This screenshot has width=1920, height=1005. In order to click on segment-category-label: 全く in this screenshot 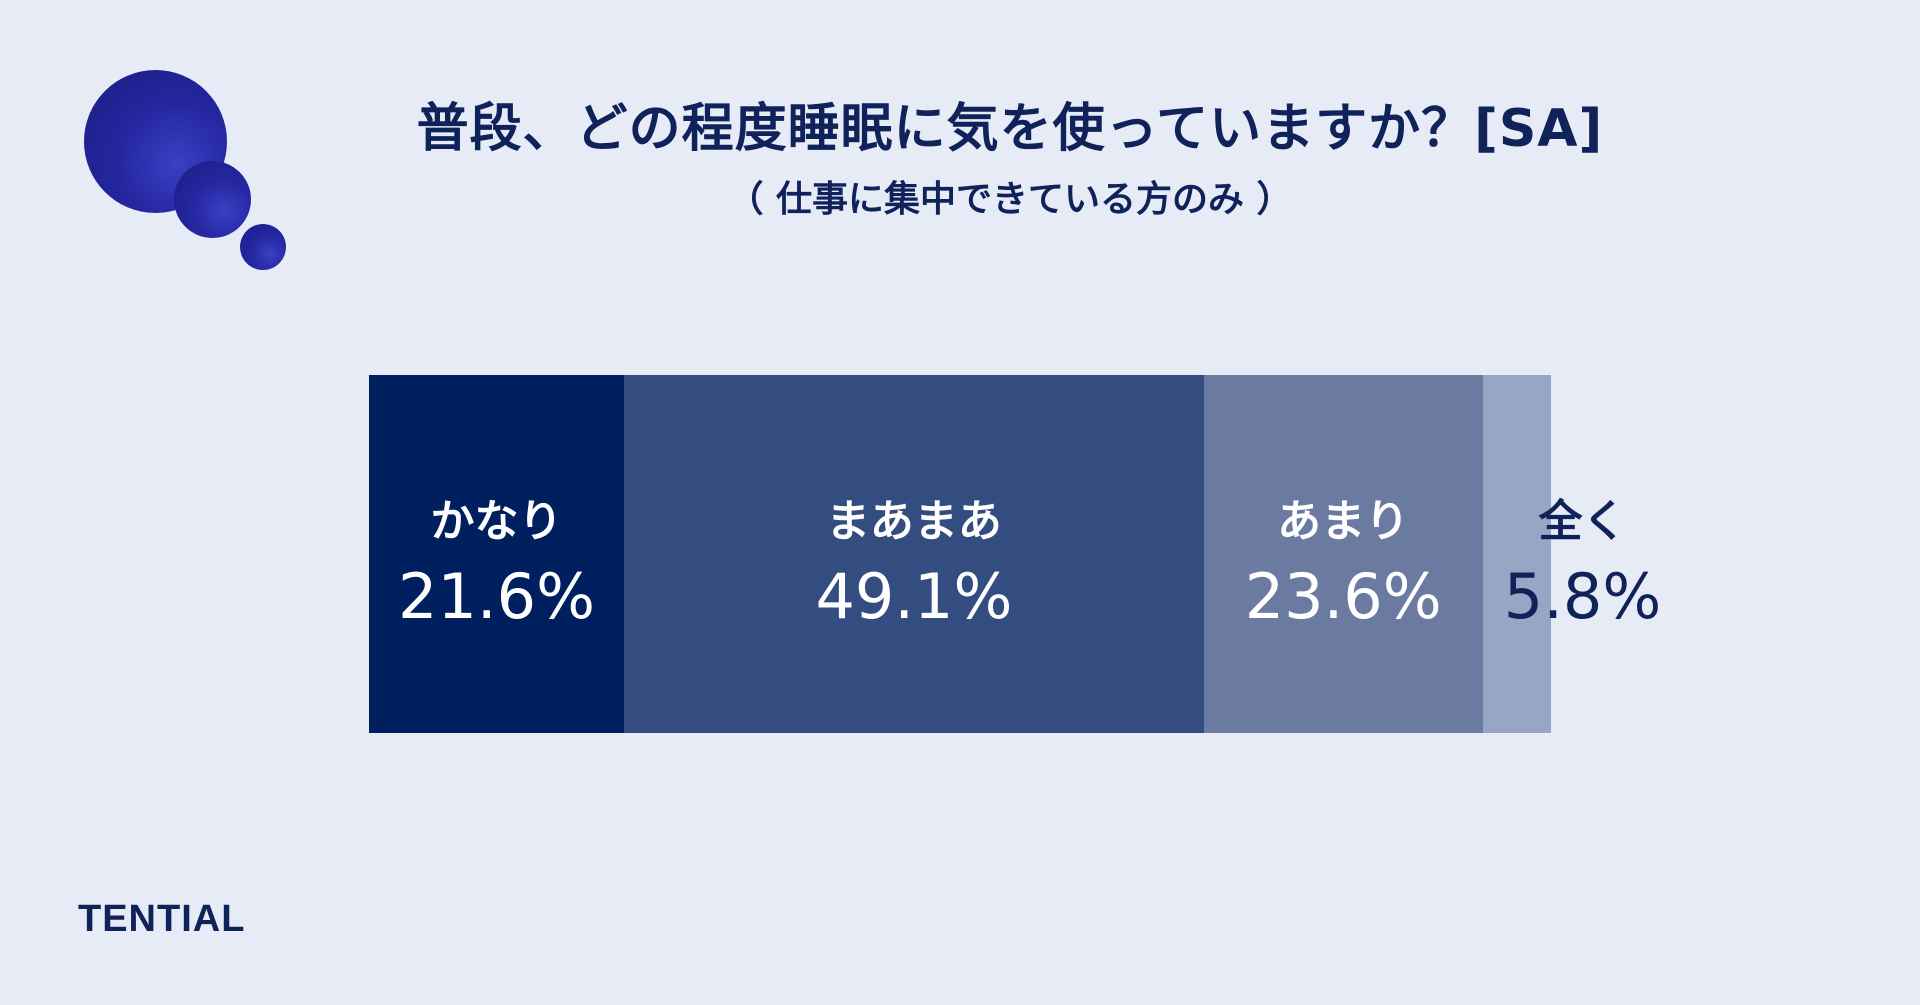, I will do `click(1582, 521)`.